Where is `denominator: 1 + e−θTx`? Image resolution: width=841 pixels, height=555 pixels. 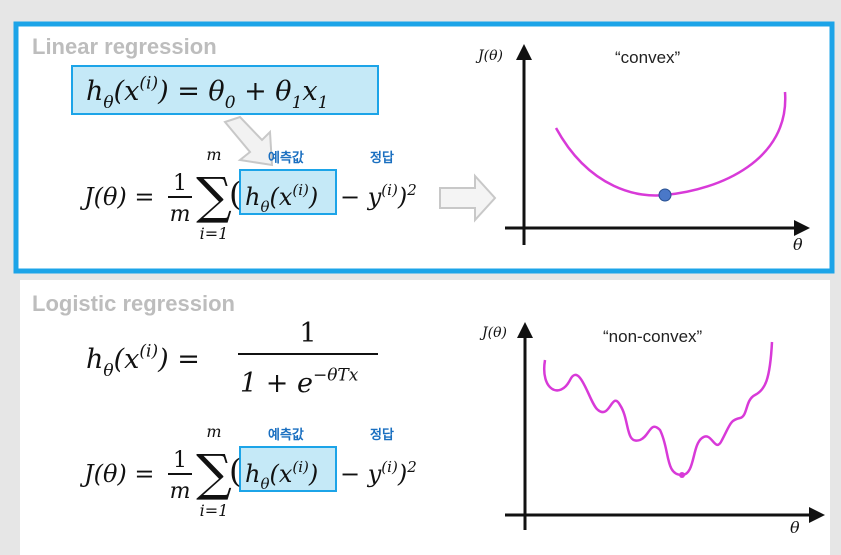
denominator: 1 + e−θTx is located at coordinates (299, 382).